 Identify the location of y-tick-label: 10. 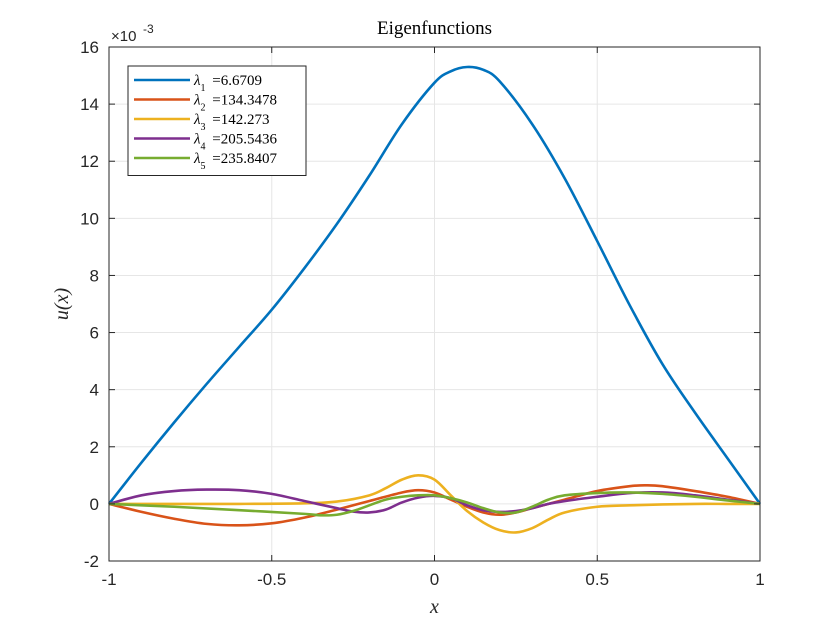
(89, 218).